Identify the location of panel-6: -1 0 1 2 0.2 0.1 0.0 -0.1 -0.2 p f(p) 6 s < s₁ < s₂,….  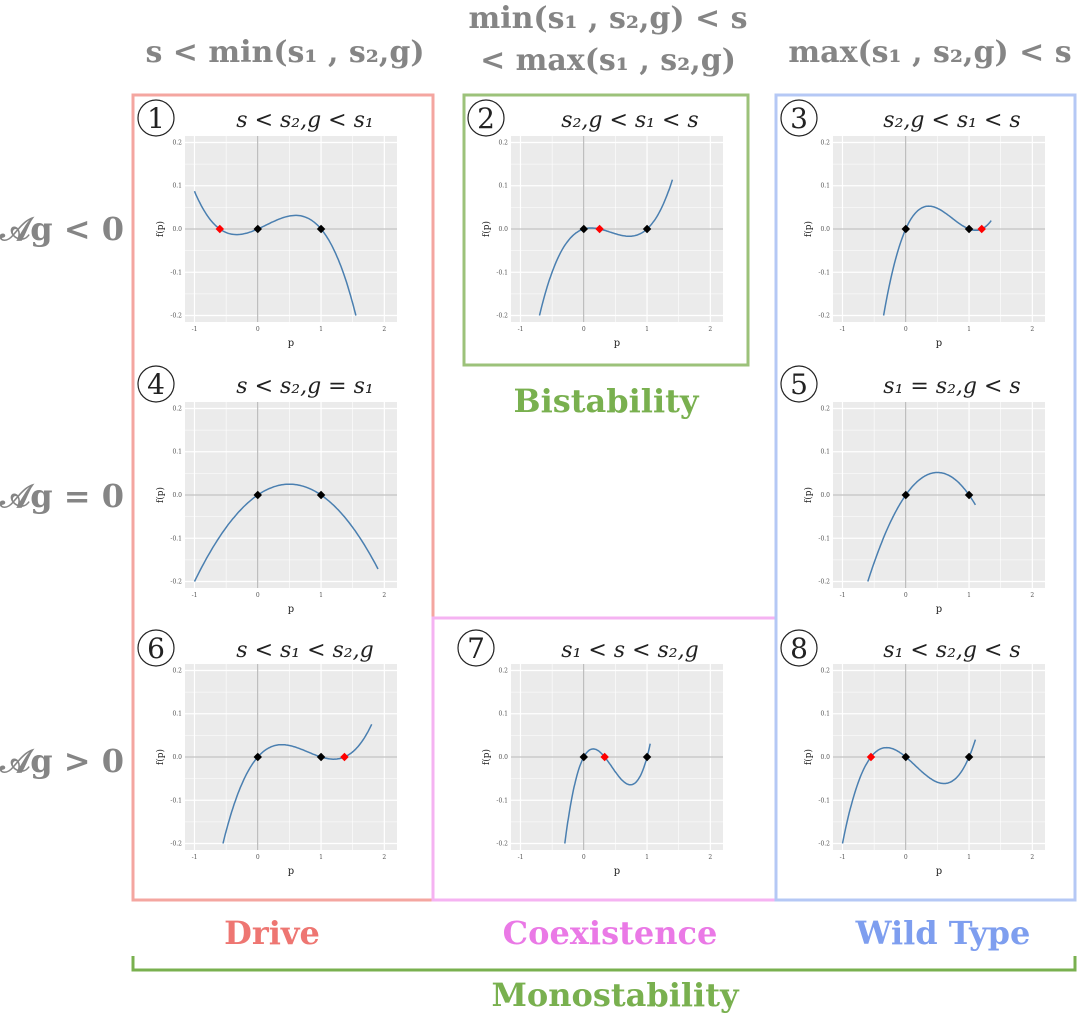
(267, 753).